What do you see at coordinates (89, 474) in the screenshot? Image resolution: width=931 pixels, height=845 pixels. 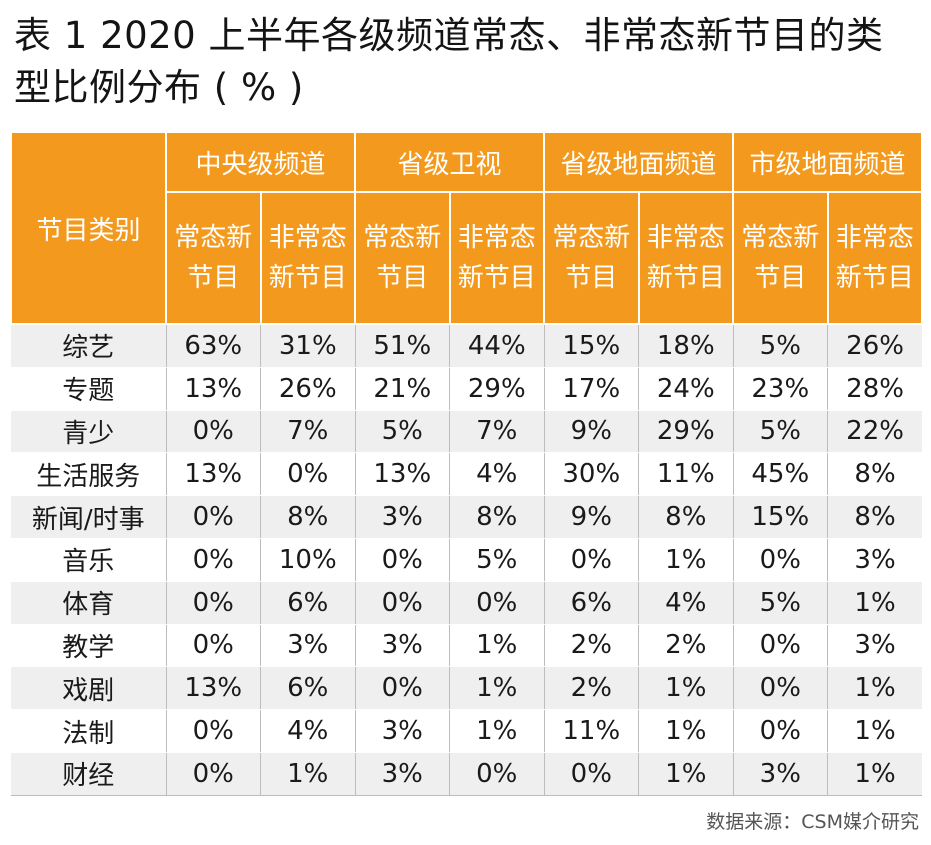 I see `row-category: 生活服务` at bounding box center [89, 474].